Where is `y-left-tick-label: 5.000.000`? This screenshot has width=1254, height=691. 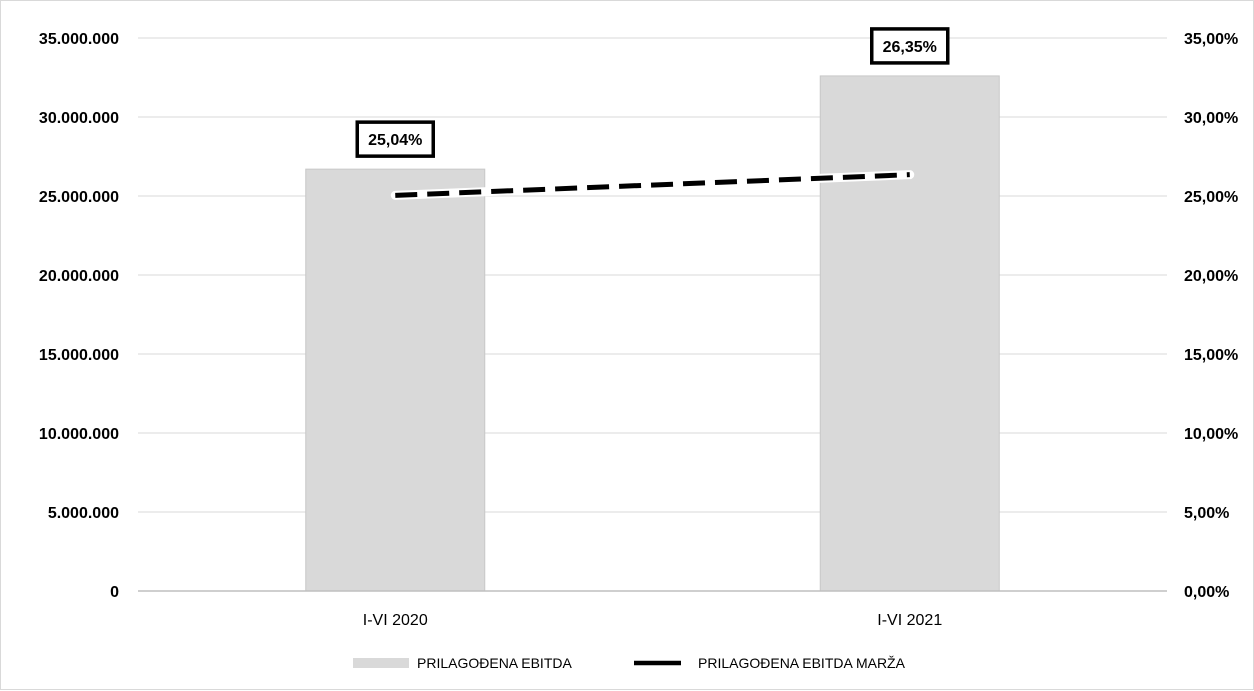 y-left-tick-label: 5.000.000 is located at coordinates (83, 513).